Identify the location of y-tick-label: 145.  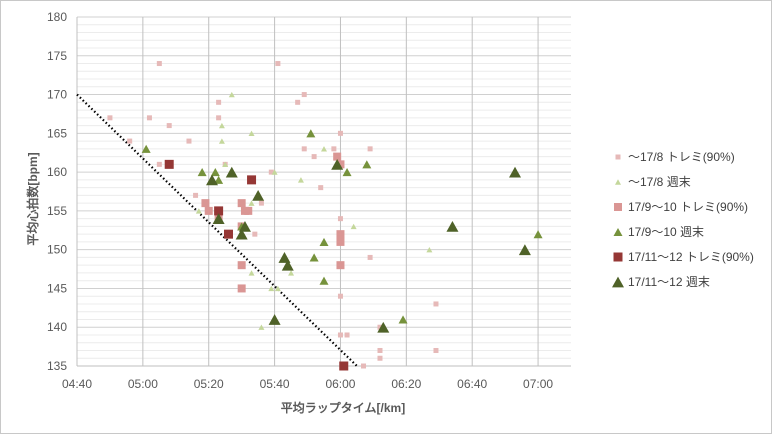
(57, 288).